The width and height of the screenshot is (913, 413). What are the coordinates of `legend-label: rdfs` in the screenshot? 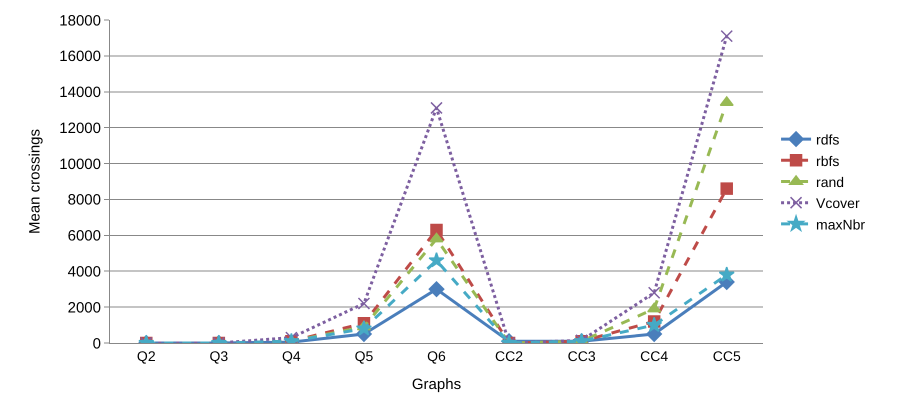 It's located at (828, 140).